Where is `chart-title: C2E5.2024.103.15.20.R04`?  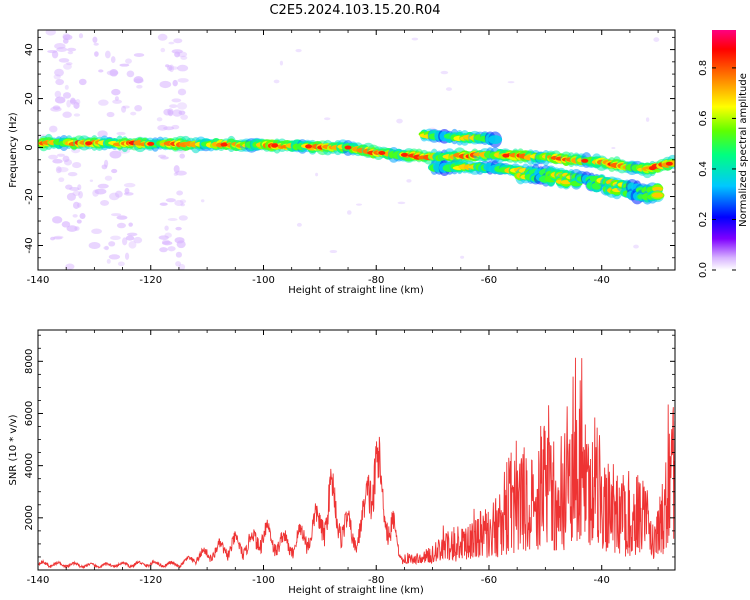 chart-title: C2E5.2024.103.15.20.R04 is located at coordinates (354, 10).